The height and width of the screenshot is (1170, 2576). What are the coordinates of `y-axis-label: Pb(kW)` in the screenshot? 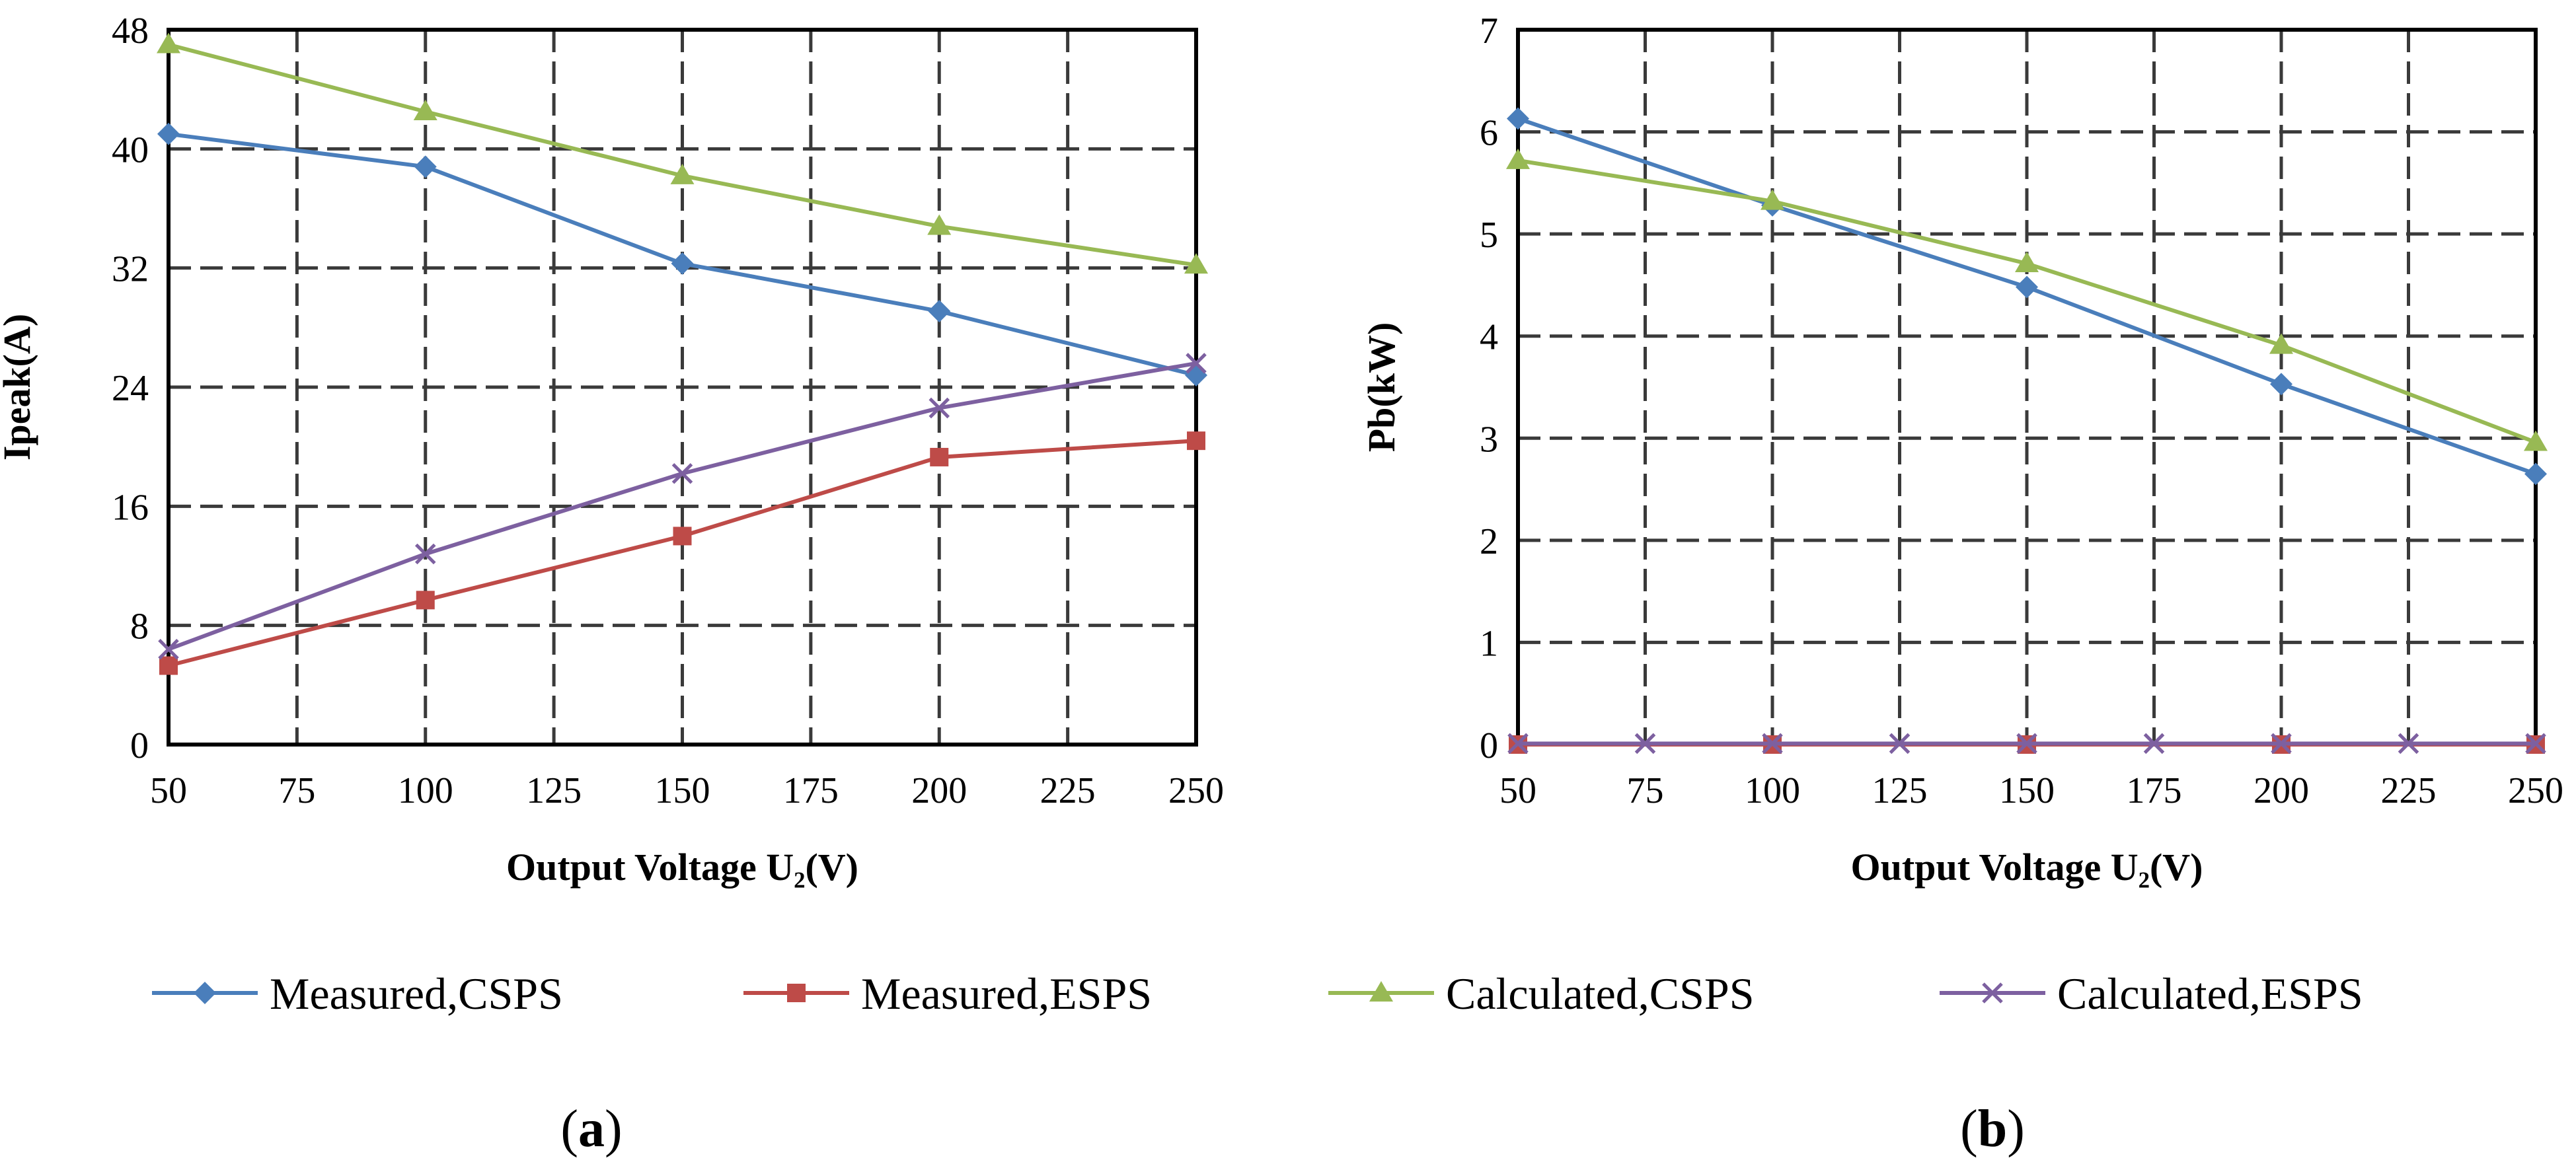 It's located at (1381, 387).